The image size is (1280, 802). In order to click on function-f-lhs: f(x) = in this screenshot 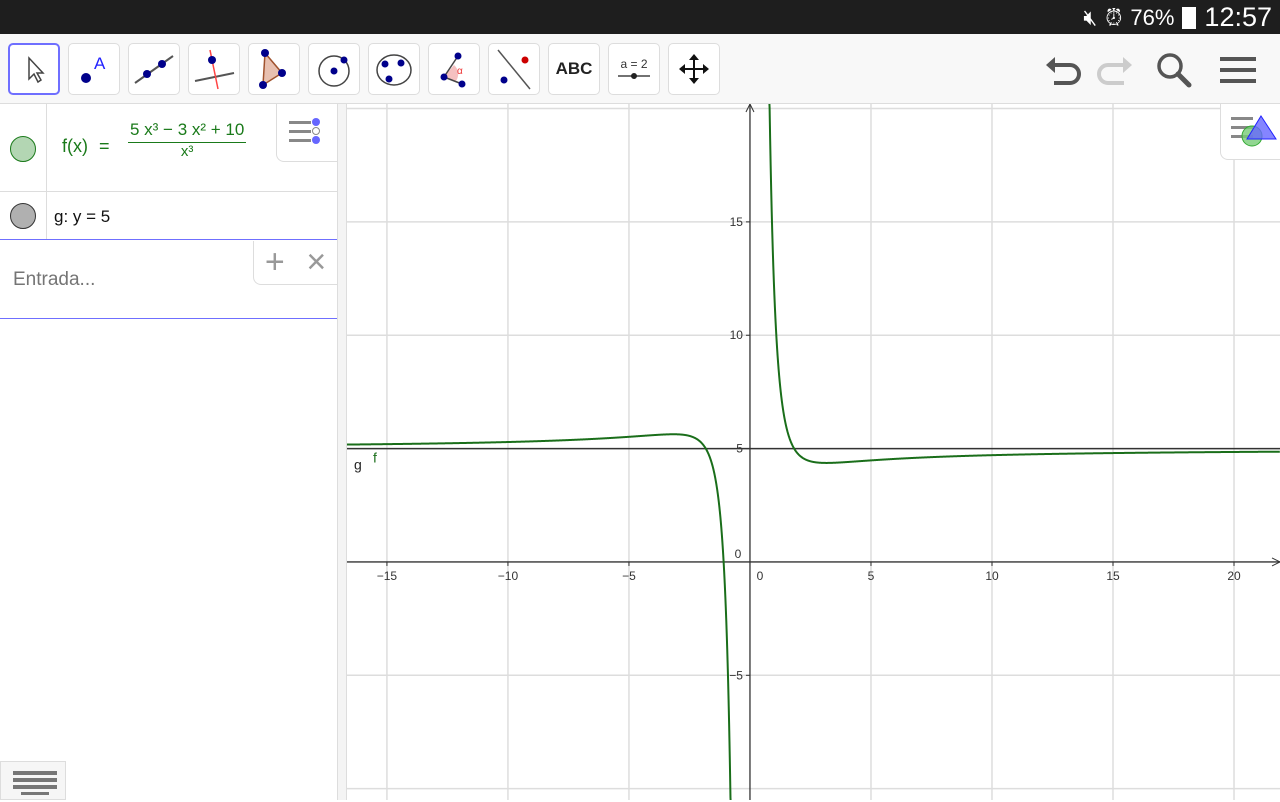, I will do `click(86, 146)`.